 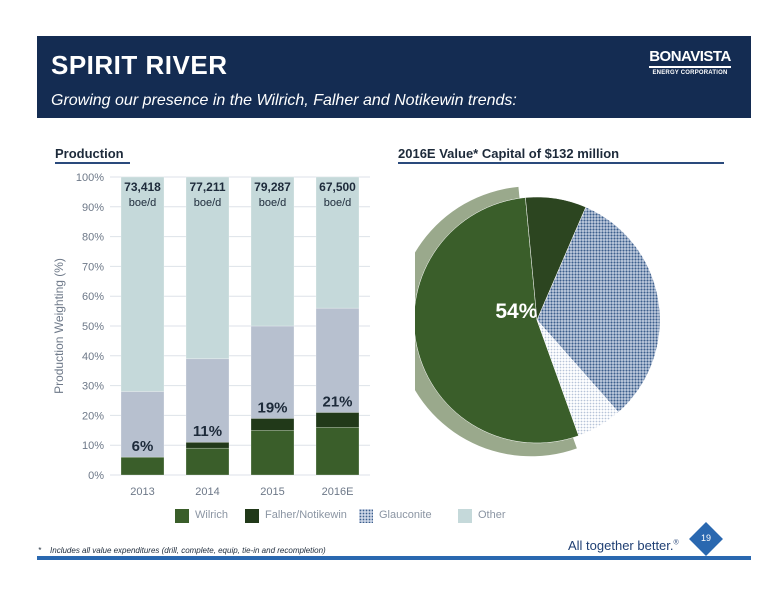 I want to click on y-axis-label: Production Weighting (%), so click(x=59, y=326).